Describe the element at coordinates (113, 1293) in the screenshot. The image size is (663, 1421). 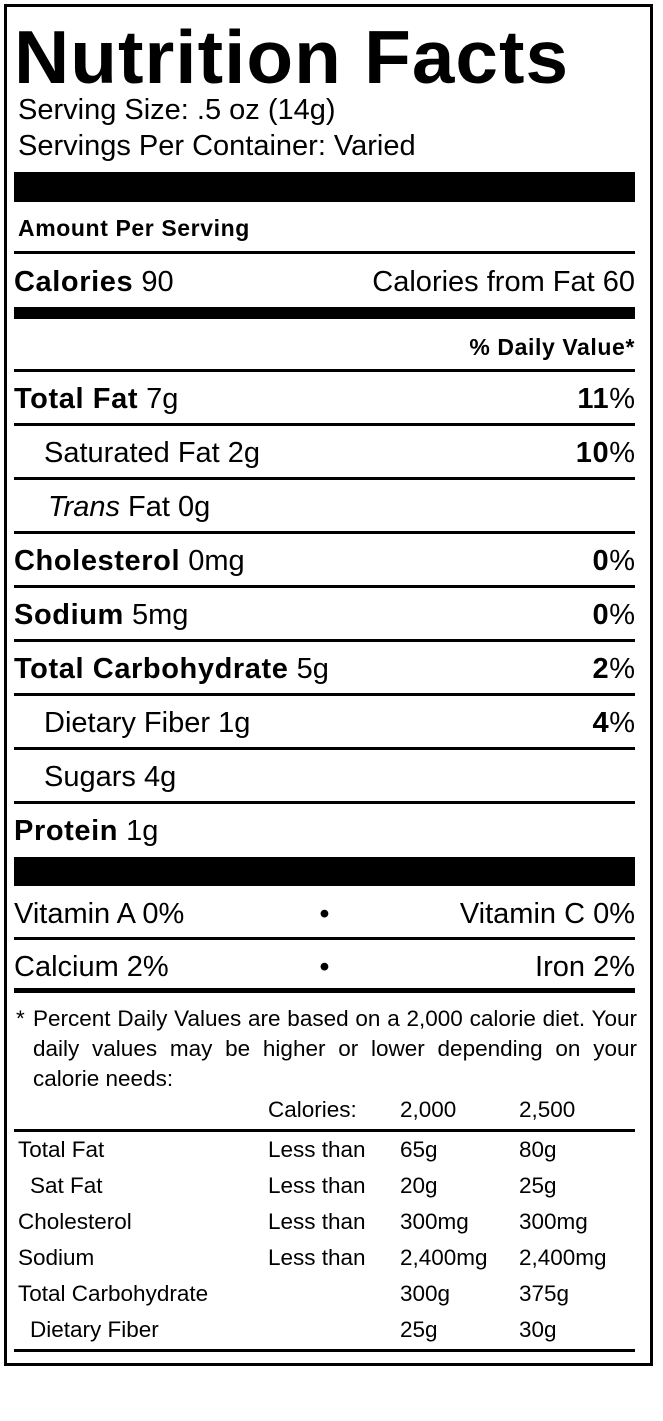
I see `ref-nutrient: Total Carbohydrate` at that location.